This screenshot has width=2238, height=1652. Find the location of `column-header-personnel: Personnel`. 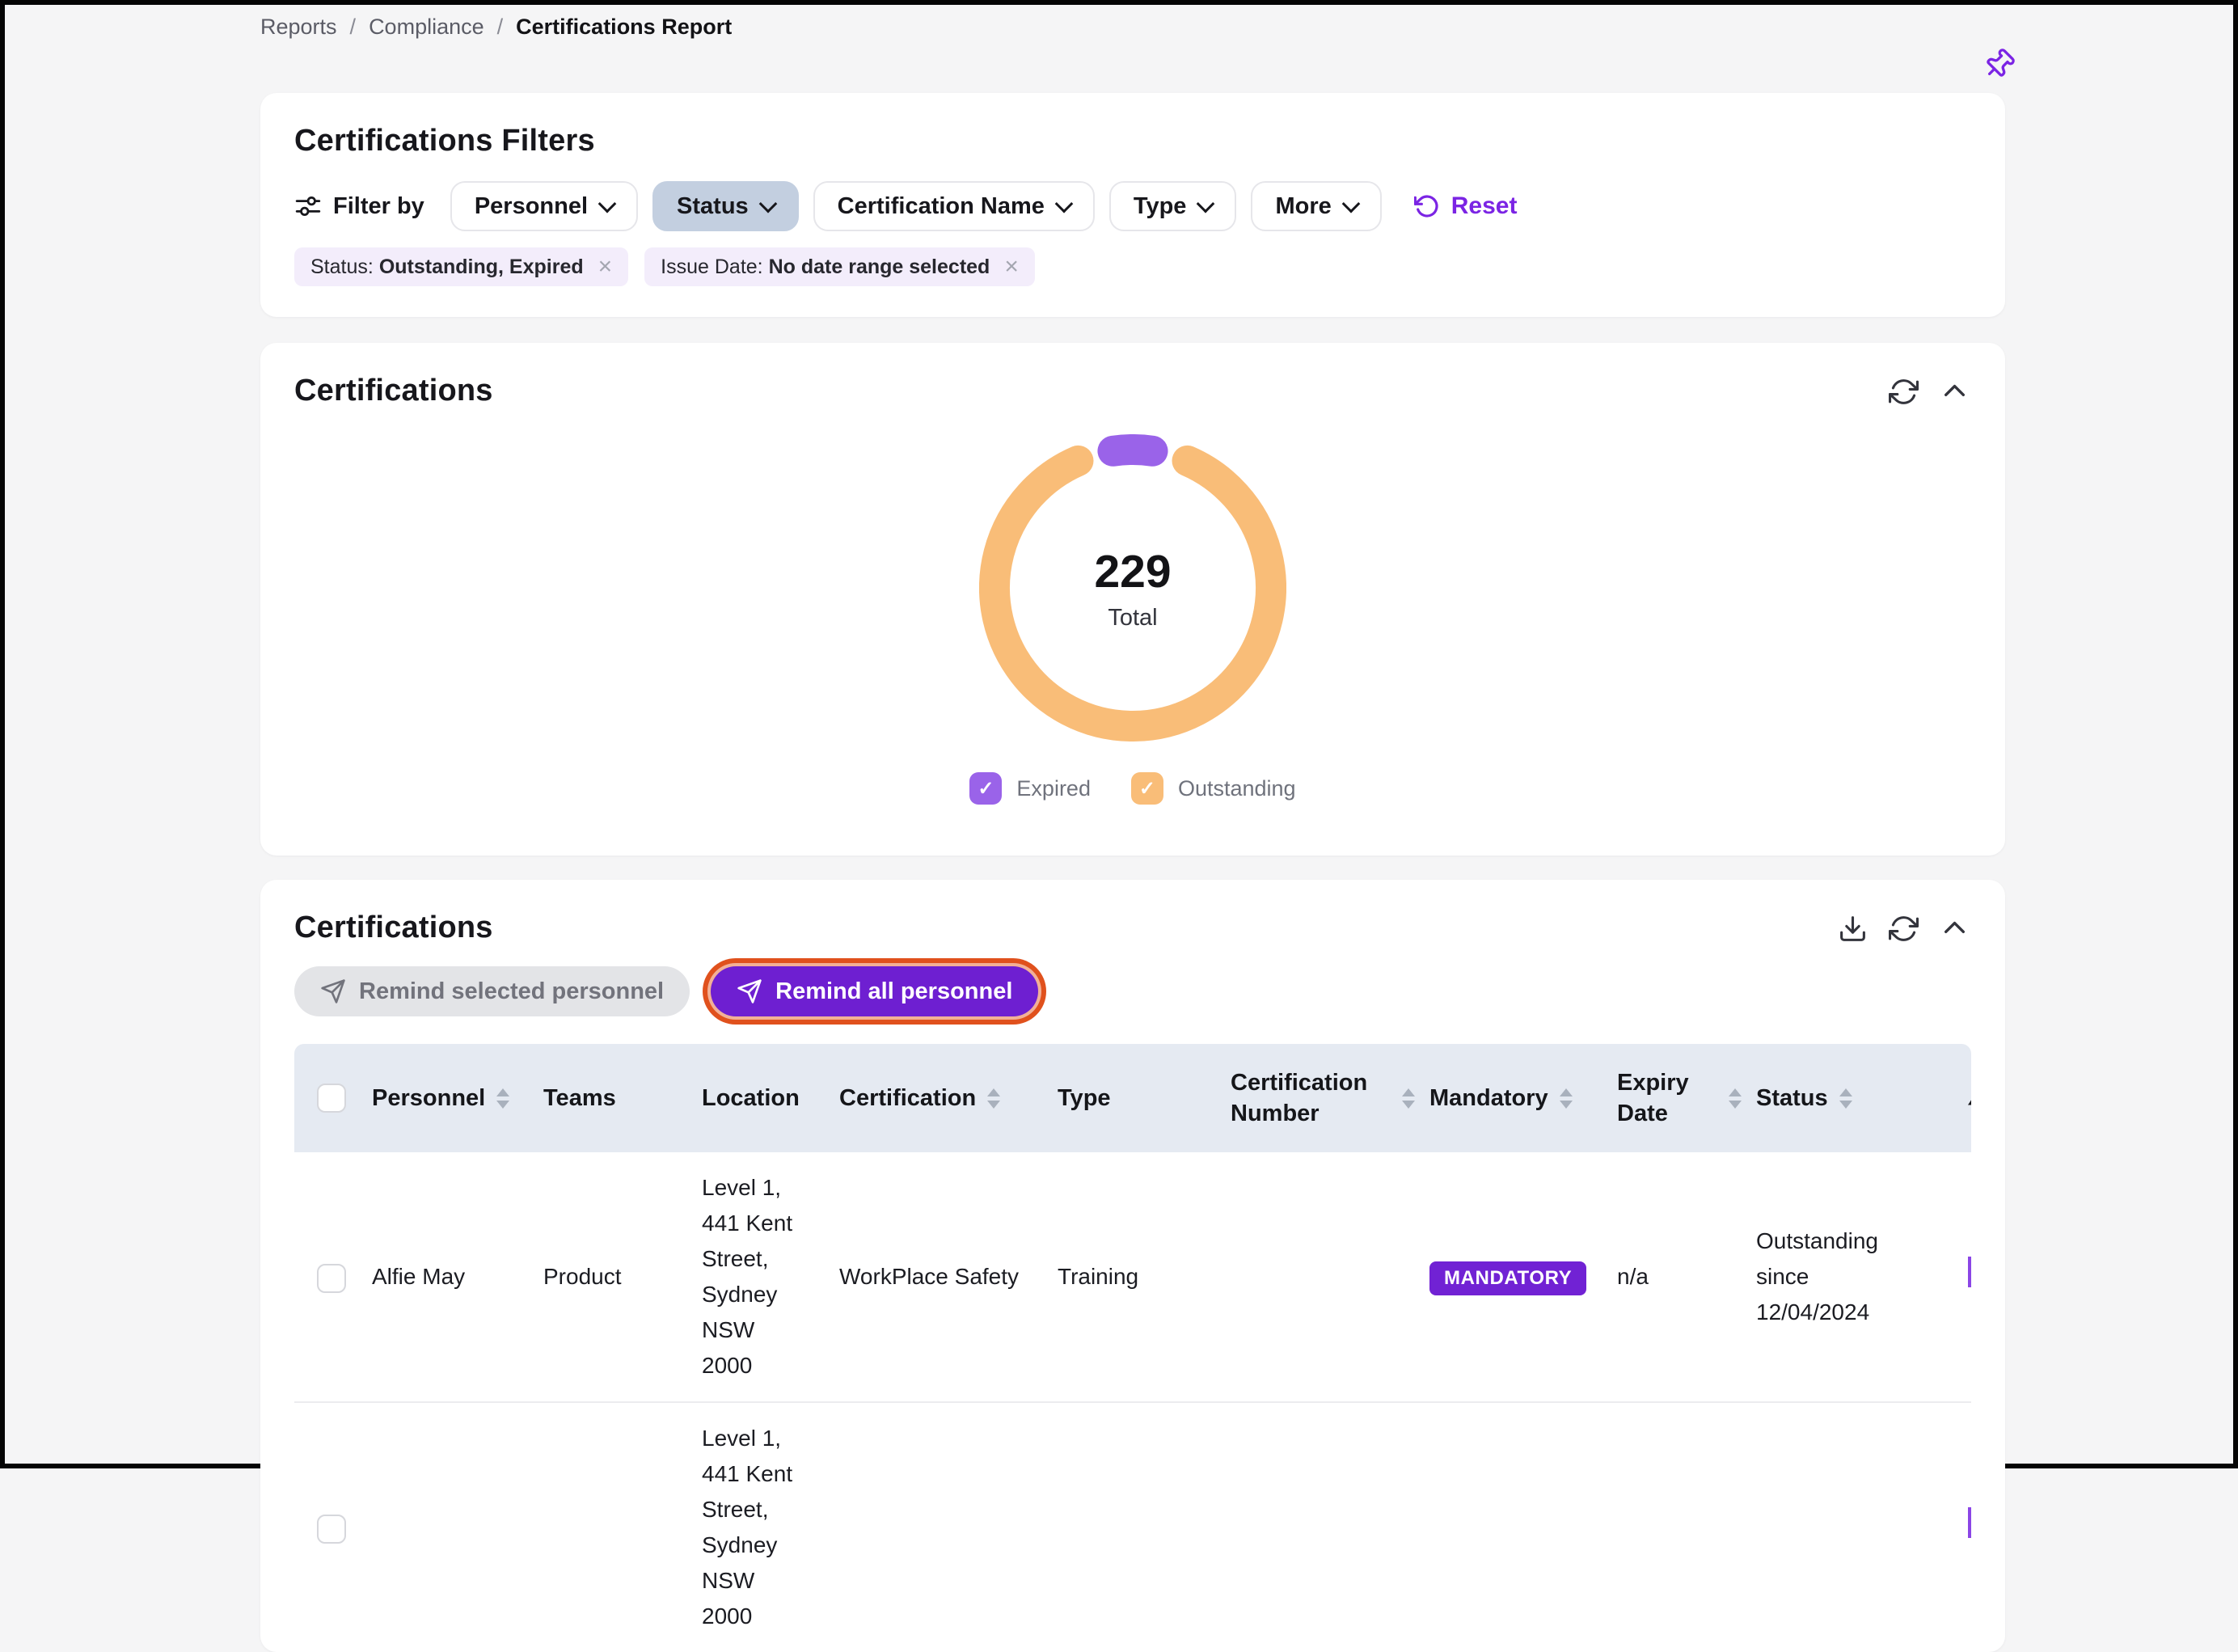

column-header-personnel: Personnel is located at coordinates (457, 1098).